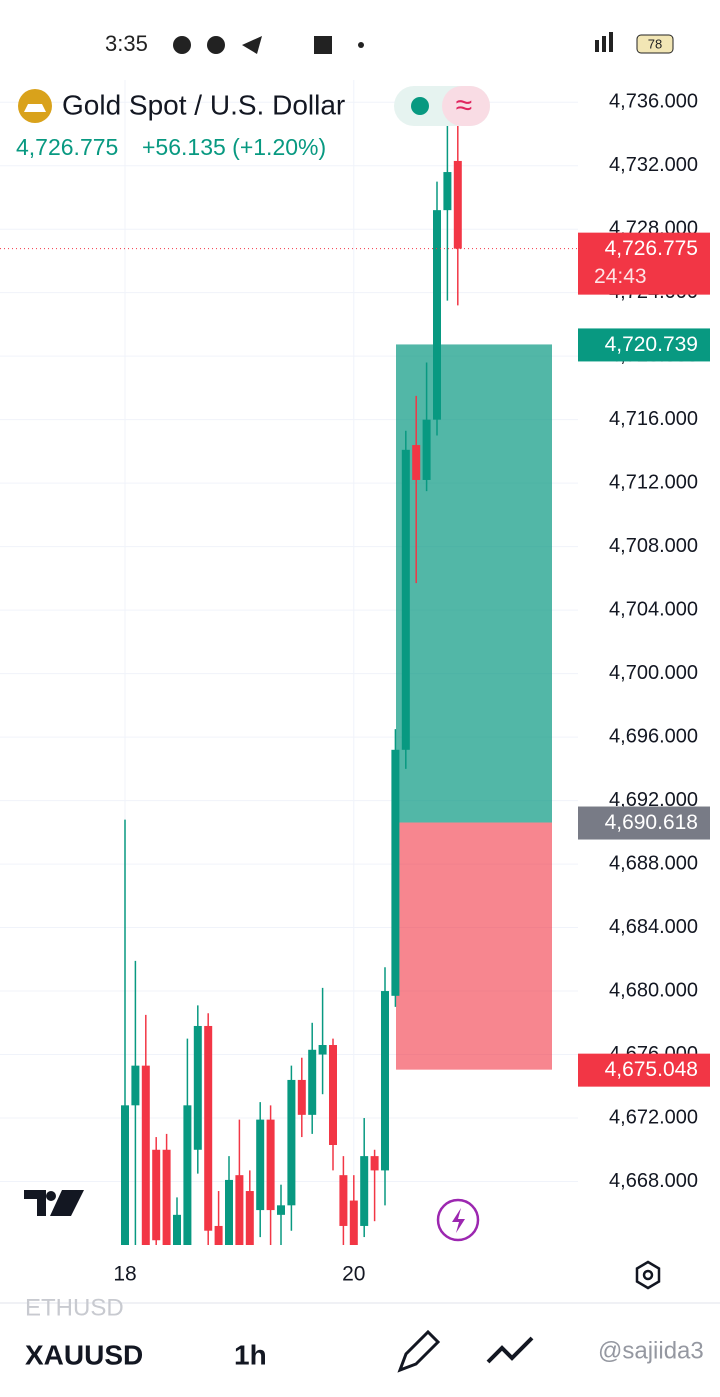  I want to click on symbol-button: XAUUSD, so click(84, 1354).